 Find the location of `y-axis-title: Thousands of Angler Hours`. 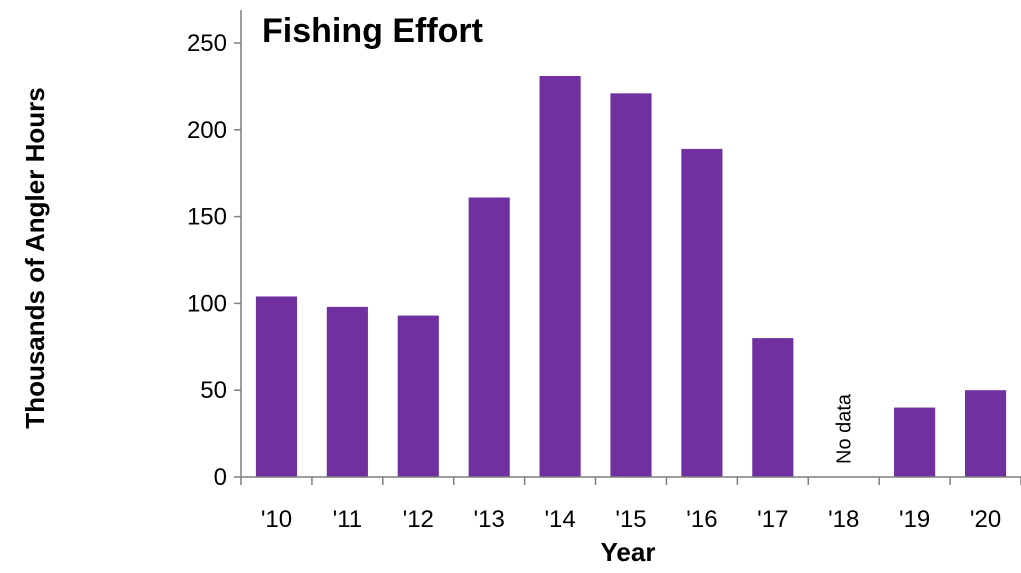

y-axis-title: Thousands of Angler Hours is located at coordinates (35, 257).